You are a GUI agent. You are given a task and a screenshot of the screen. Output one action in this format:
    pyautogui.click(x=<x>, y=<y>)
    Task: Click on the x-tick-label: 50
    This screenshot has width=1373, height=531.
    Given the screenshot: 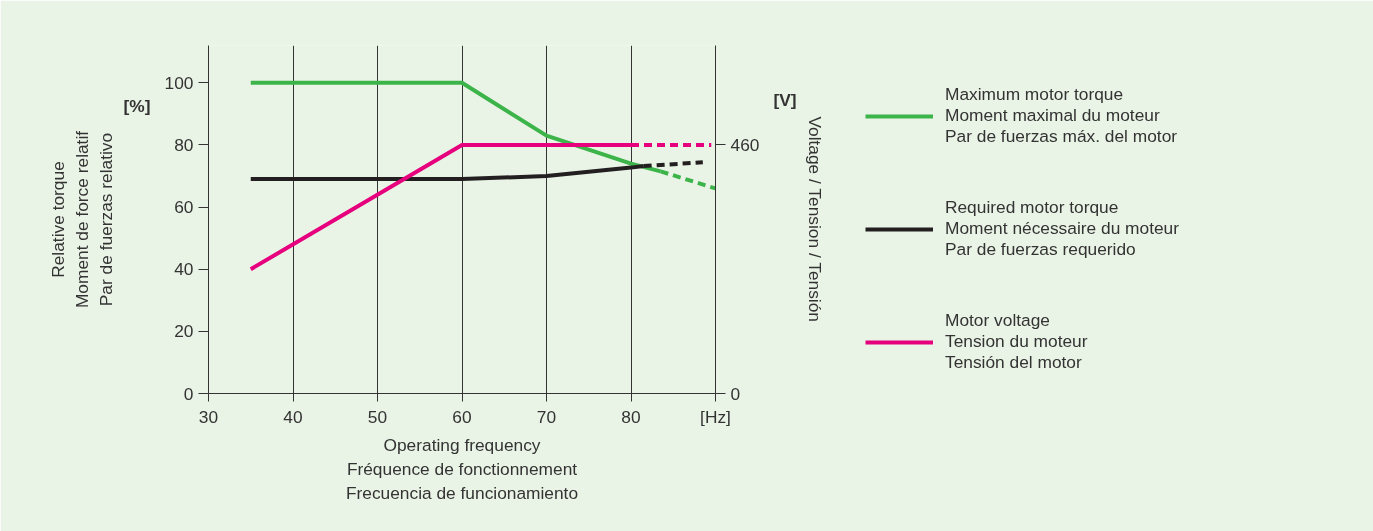 What is the action you would take?
    pyautogui.click(x=377, y=416)
    